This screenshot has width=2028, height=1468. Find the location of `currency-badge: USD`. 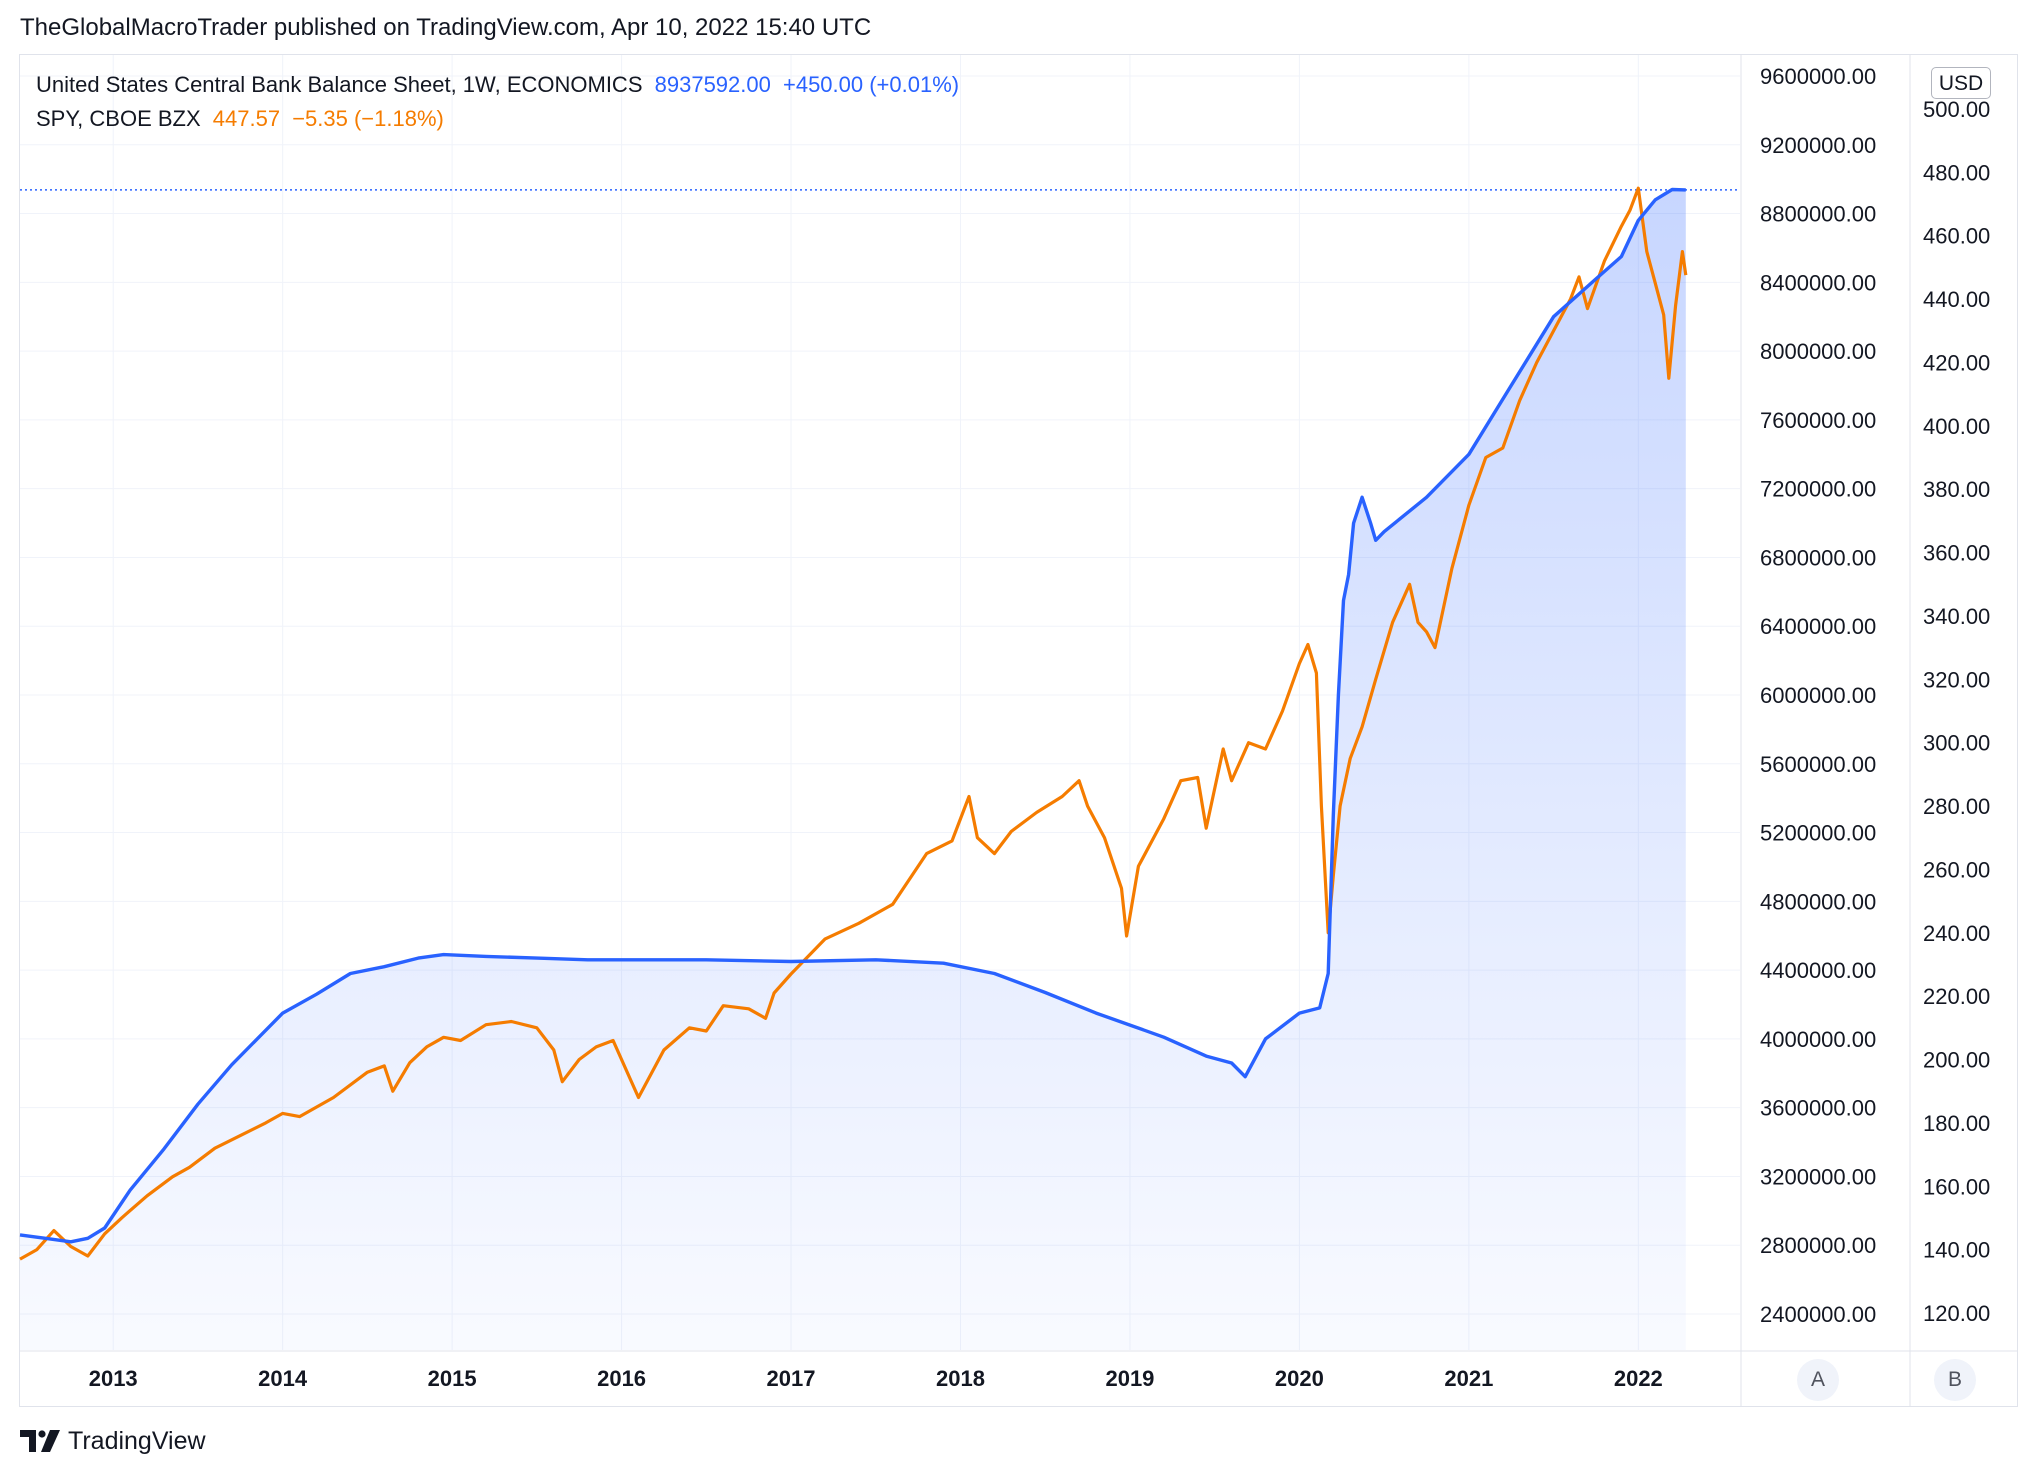

currency-badge: USD is located at coordinates (1961, 83).